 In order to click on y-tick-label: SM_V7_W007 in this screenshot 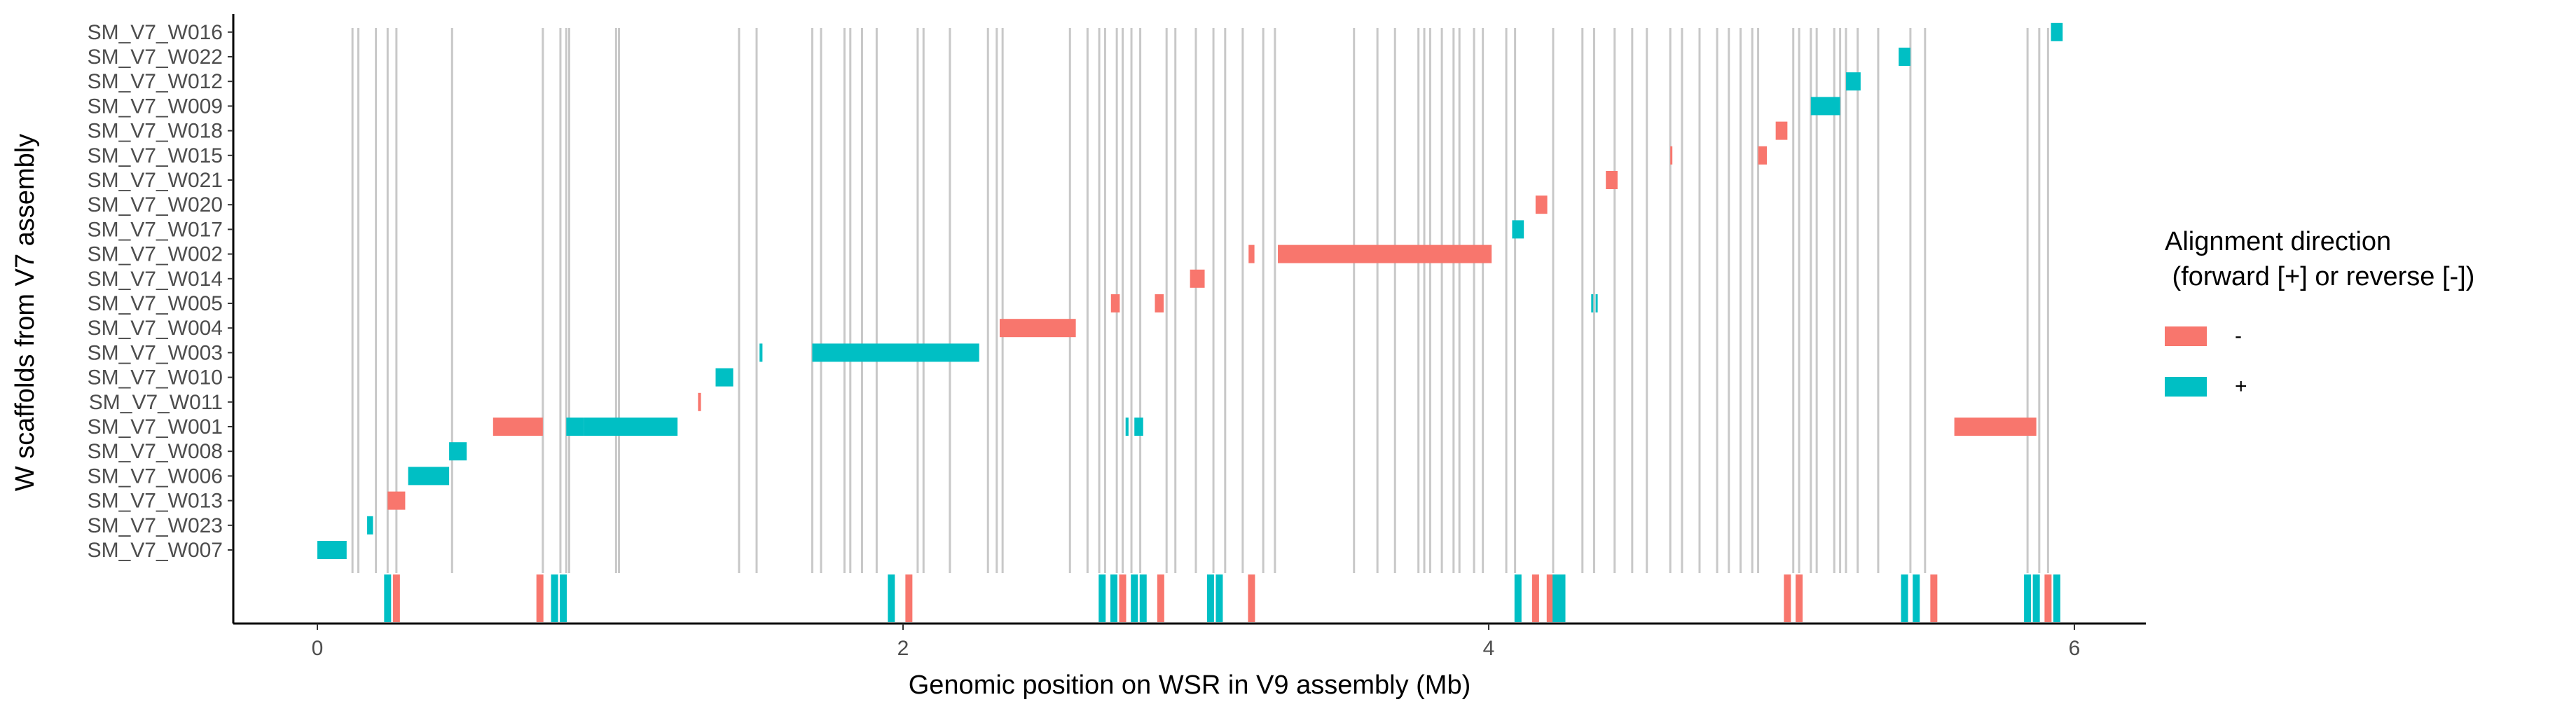, I will do `click(155, 550)`.